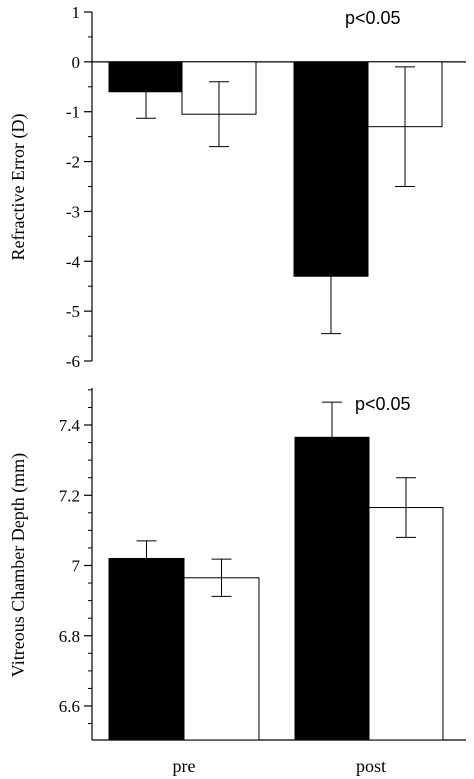  What do you see at coordinates (73, 162) in the screenshot?
I see `y-tick-label: -2` at bounding box center [73, 162].